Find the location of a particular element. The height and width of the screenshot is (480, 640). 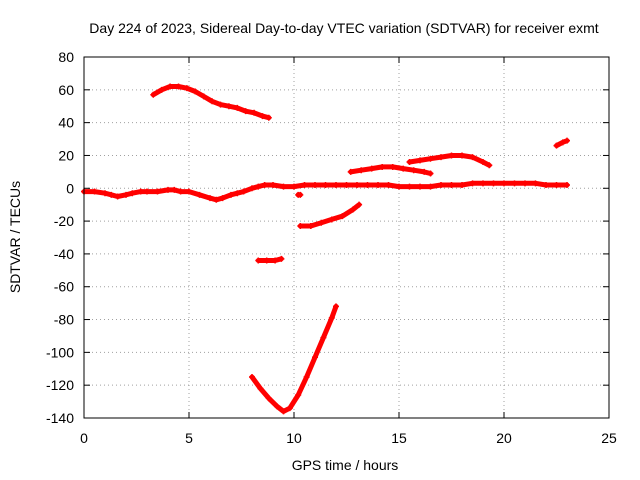

y-tick-label: -60 is located at coordinates (64, 287).